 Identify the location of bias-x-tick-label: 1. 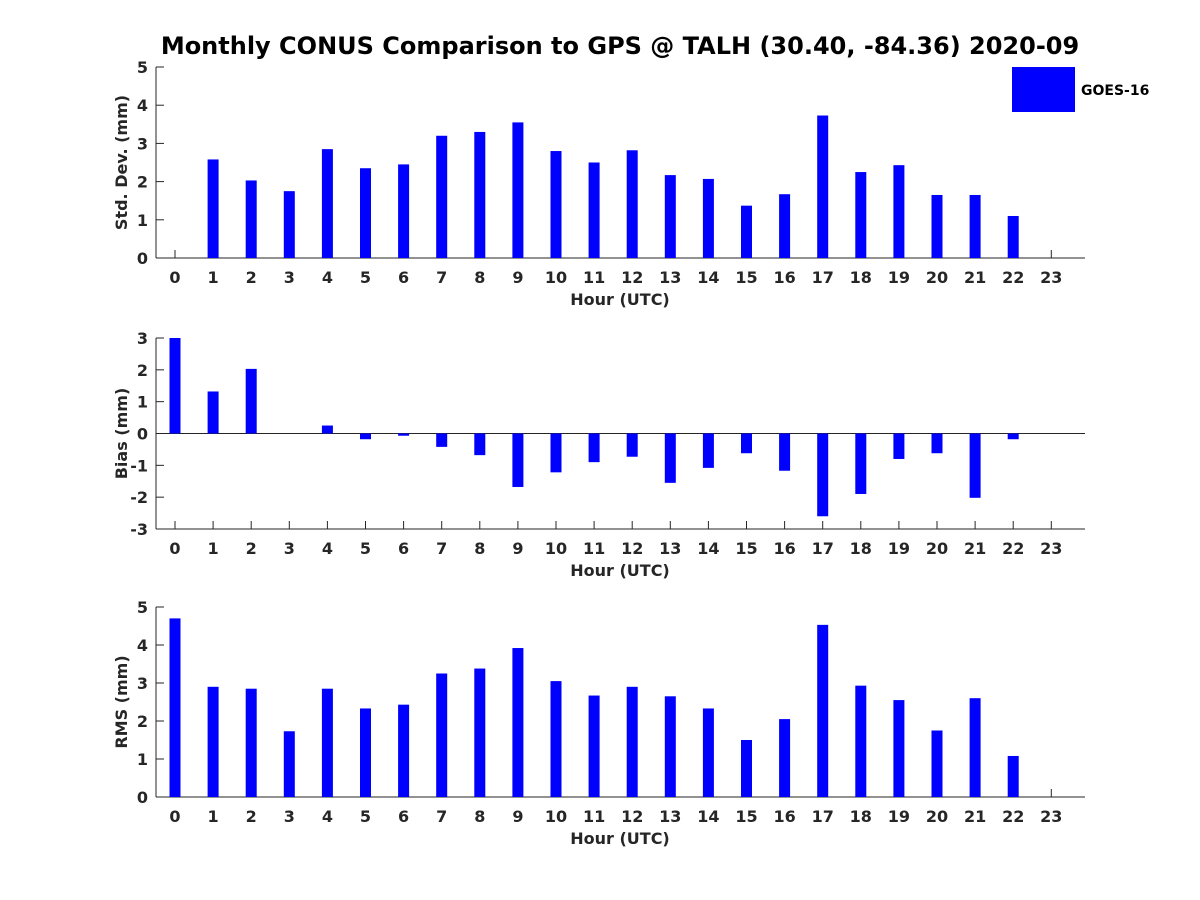
(213, 548).